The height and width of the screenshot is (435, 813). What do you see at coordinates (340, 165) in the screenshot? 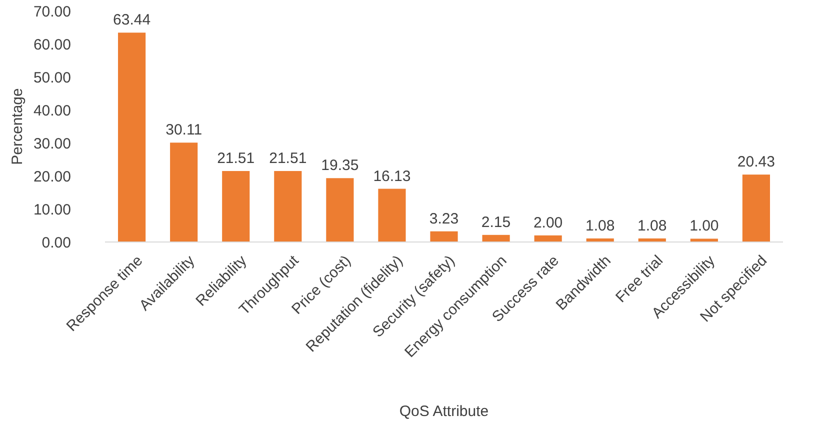
I see `data-label: 19.35` at bounding box center [340, 165].